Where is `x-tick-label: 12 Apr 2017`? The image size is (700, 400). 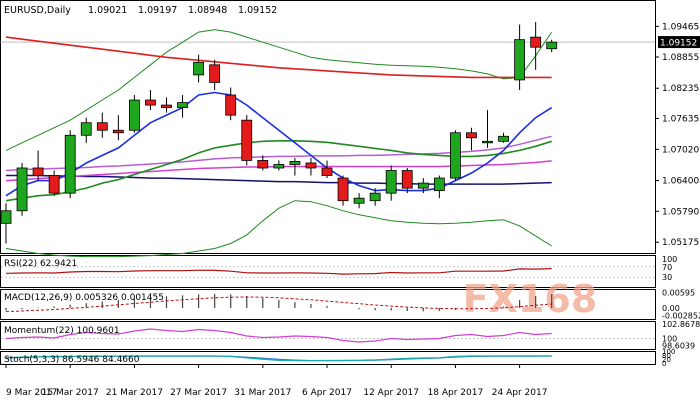 x-tick-label: 12 Apr 2017 is located at coordinates (391, 393).